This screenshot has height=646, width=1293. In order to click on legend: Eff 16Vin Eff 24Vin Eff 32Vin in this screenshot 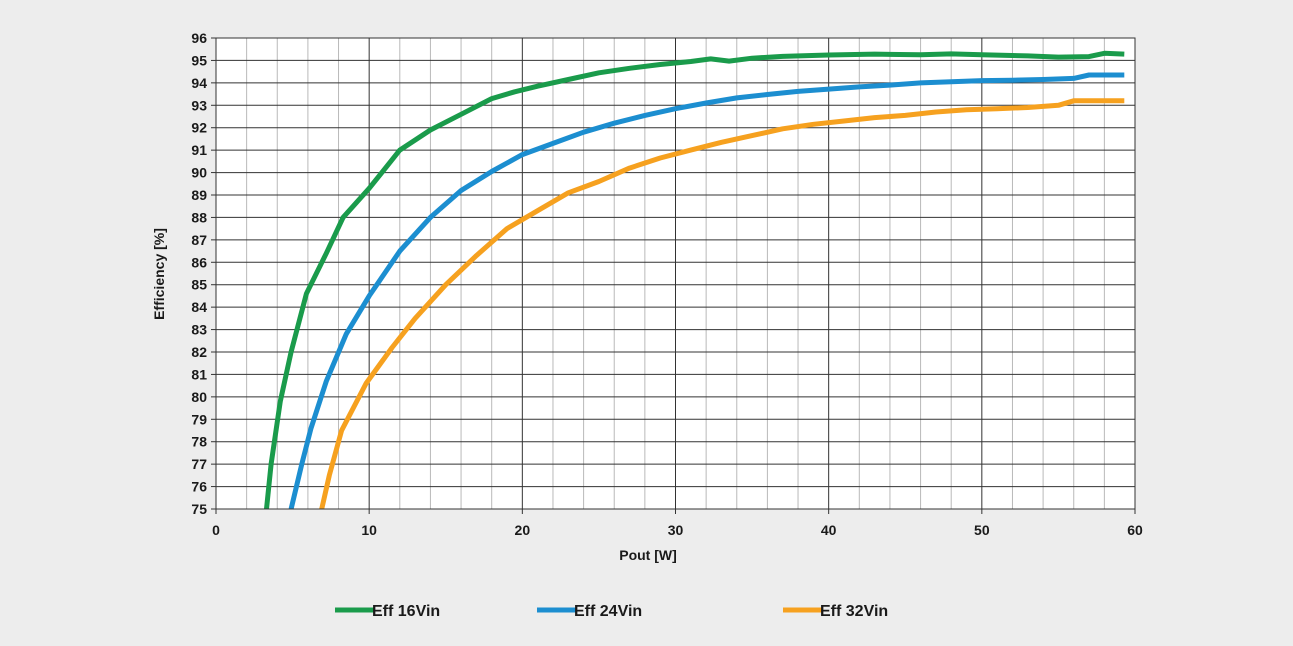, I will do `click(611, 611)`.